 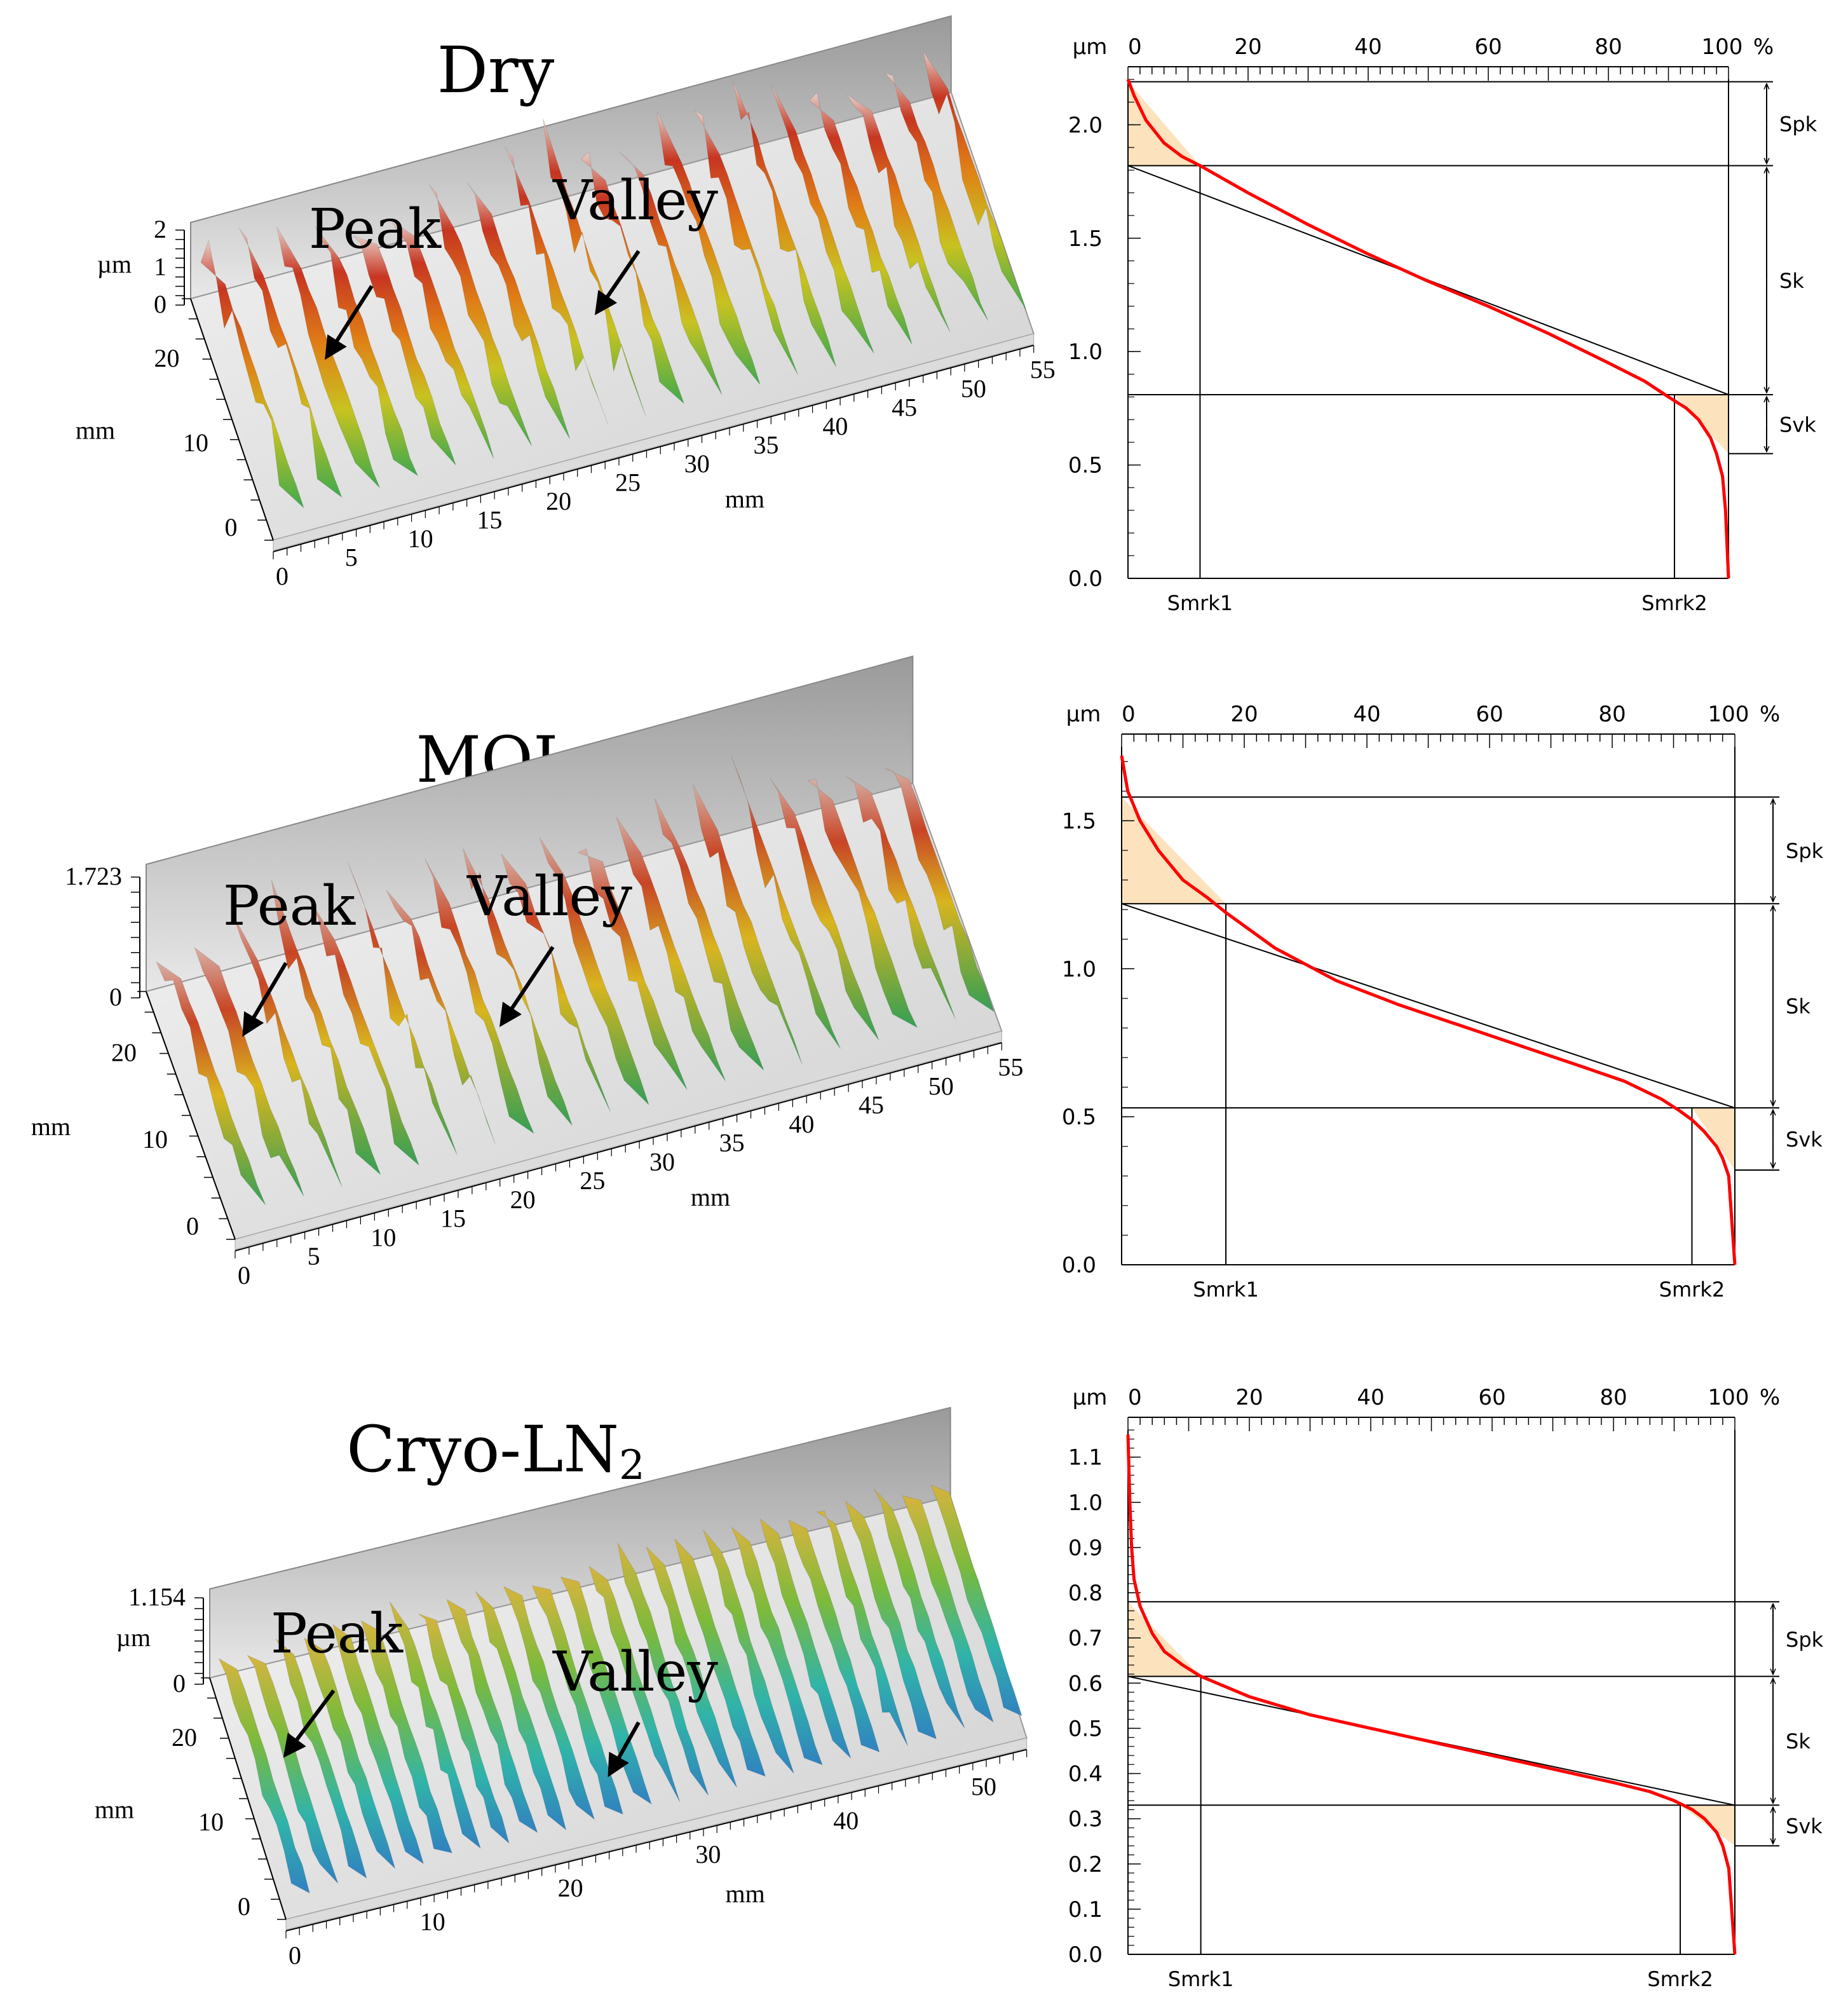 I want to click on y-tick-label: 1.0, so click(x=1085, y=352).